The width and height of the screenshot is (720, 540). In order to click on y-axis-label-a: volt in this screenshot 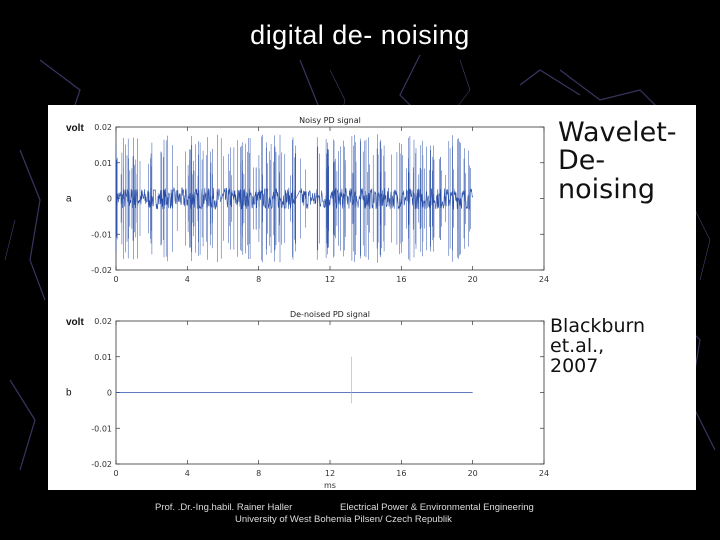, I will do `click(75, 128)`.